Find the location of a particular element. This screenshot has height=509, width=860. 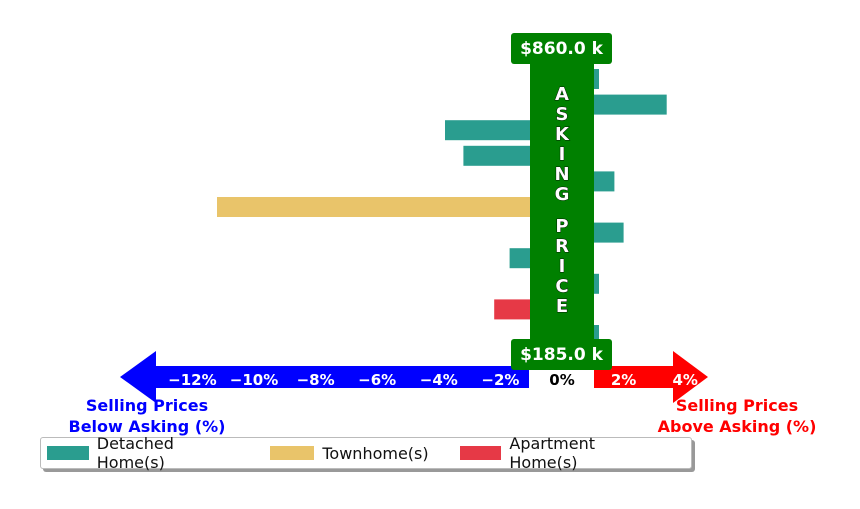

legend-item-detached: Detached Home(s) is located at coordinates (143, 453).